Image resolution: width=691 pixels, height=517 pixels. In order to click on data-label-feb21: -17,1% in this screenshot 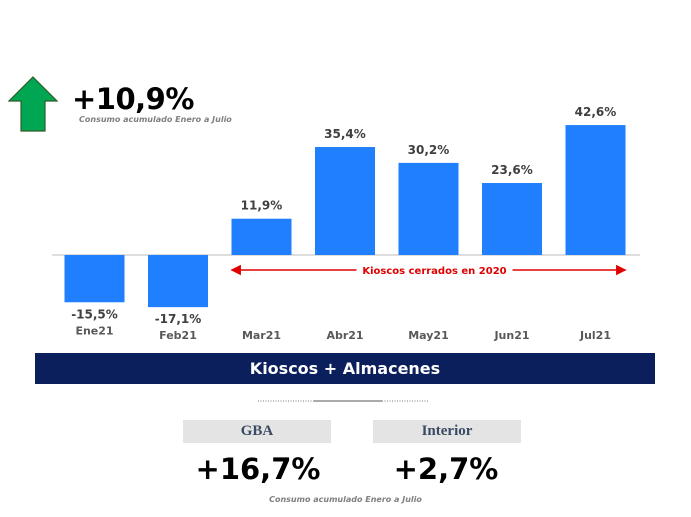, I will do `click(178, 319)`.